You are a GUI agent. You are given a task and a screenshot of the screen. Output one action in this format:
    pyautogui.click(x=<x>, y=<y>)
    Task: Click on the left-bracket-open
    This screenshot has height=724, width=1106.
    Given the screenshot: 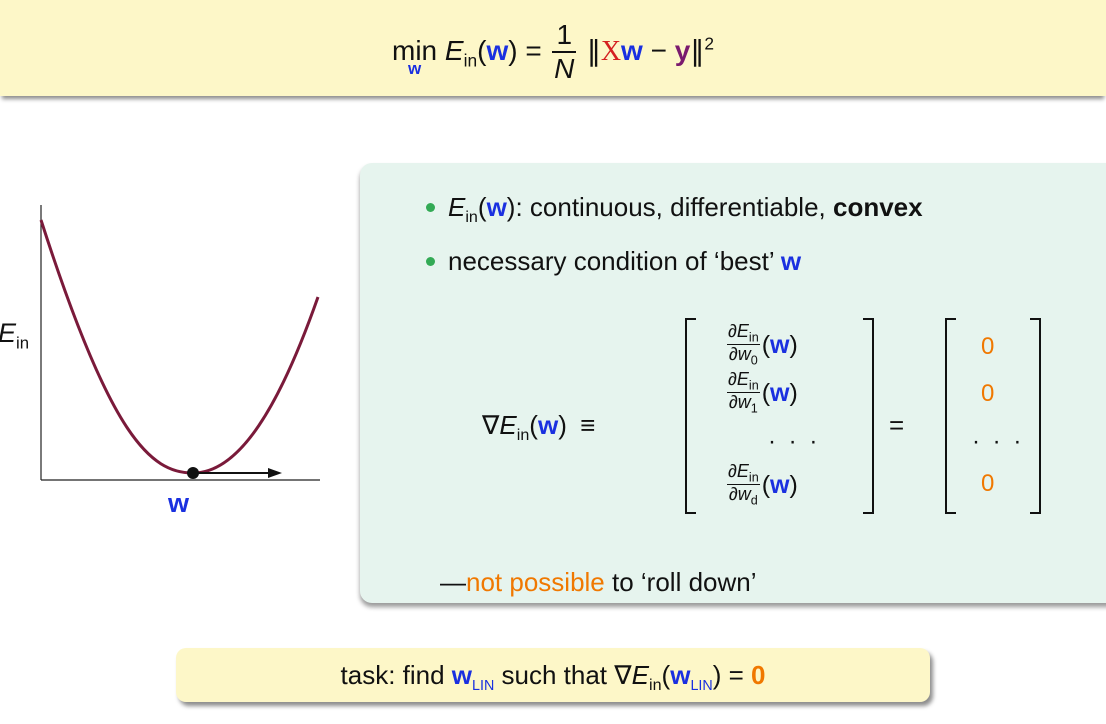 What is the action you would take?
    pyautogui.click(x=690, y=416)
    